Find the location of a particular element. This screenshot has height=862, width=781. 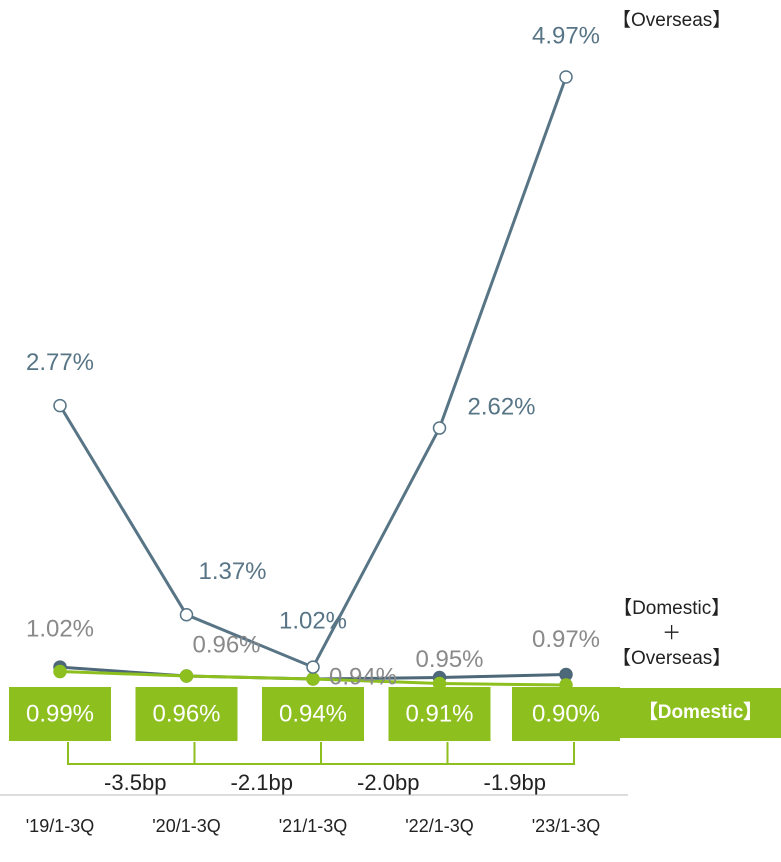

data-label: 0.95% is located at coordinates (449, 659).